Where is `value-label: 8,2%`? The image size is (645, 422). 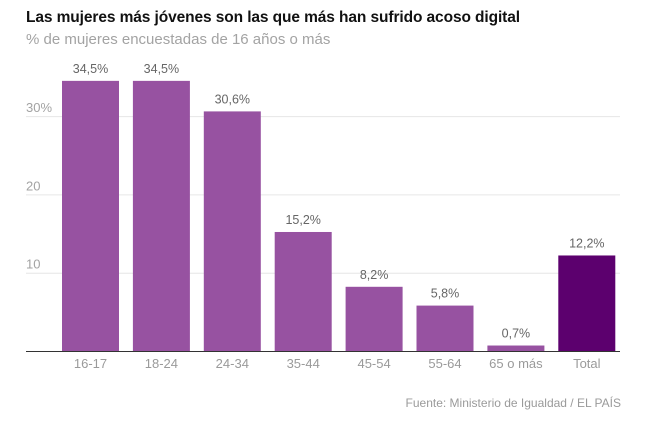 value-label: 8,2% is located at coordinates (374, 275).